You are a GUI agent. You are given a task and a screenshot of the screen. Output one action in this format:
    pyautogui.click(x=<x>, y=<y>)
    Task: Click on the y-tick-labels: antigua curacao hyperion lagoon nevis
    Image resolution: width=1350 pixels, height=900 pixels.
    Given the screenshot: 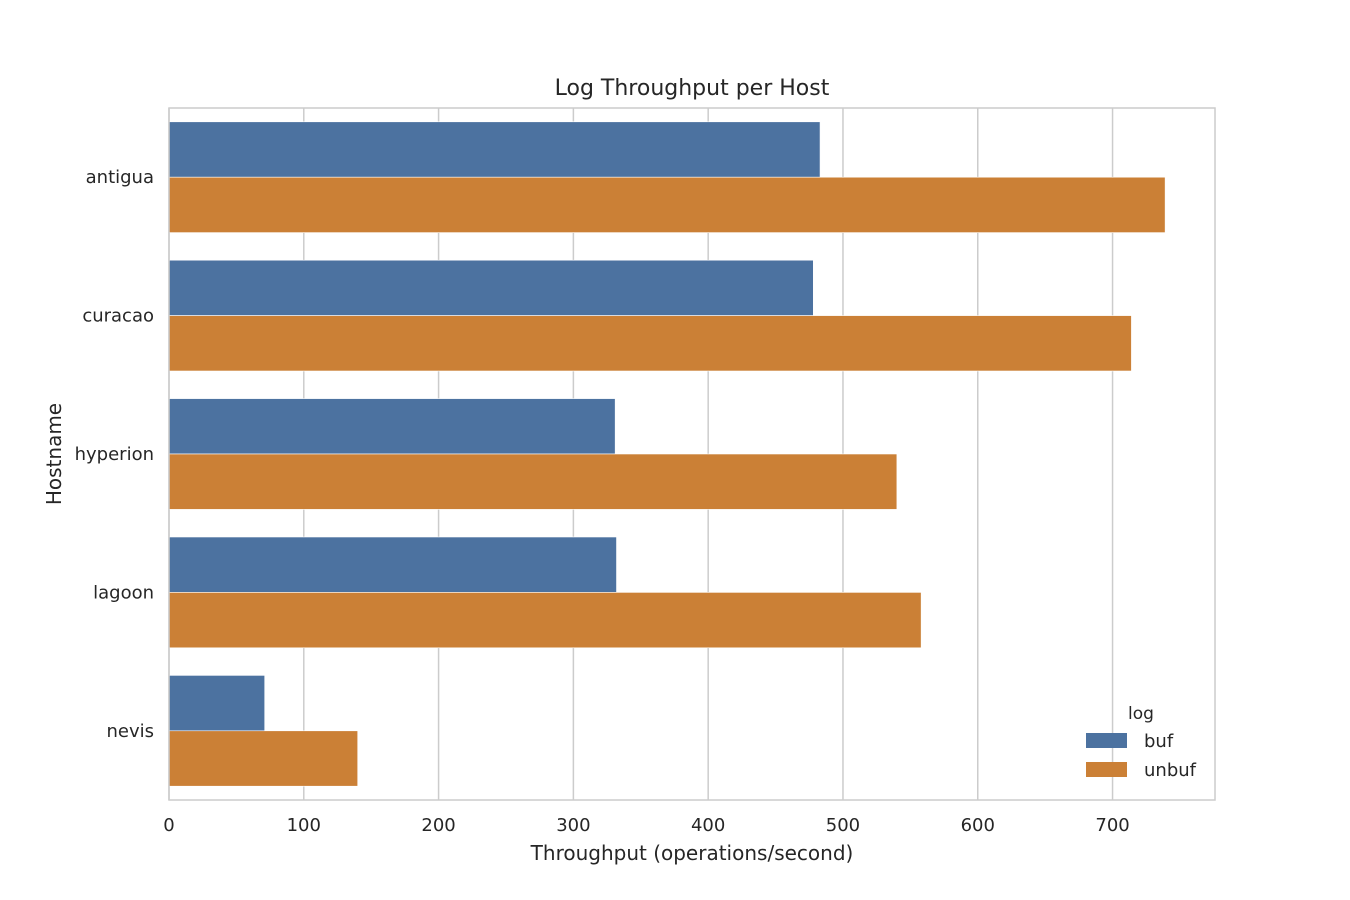 What is the action you would take?
    pyautogui.click(x=114, y=454)
    